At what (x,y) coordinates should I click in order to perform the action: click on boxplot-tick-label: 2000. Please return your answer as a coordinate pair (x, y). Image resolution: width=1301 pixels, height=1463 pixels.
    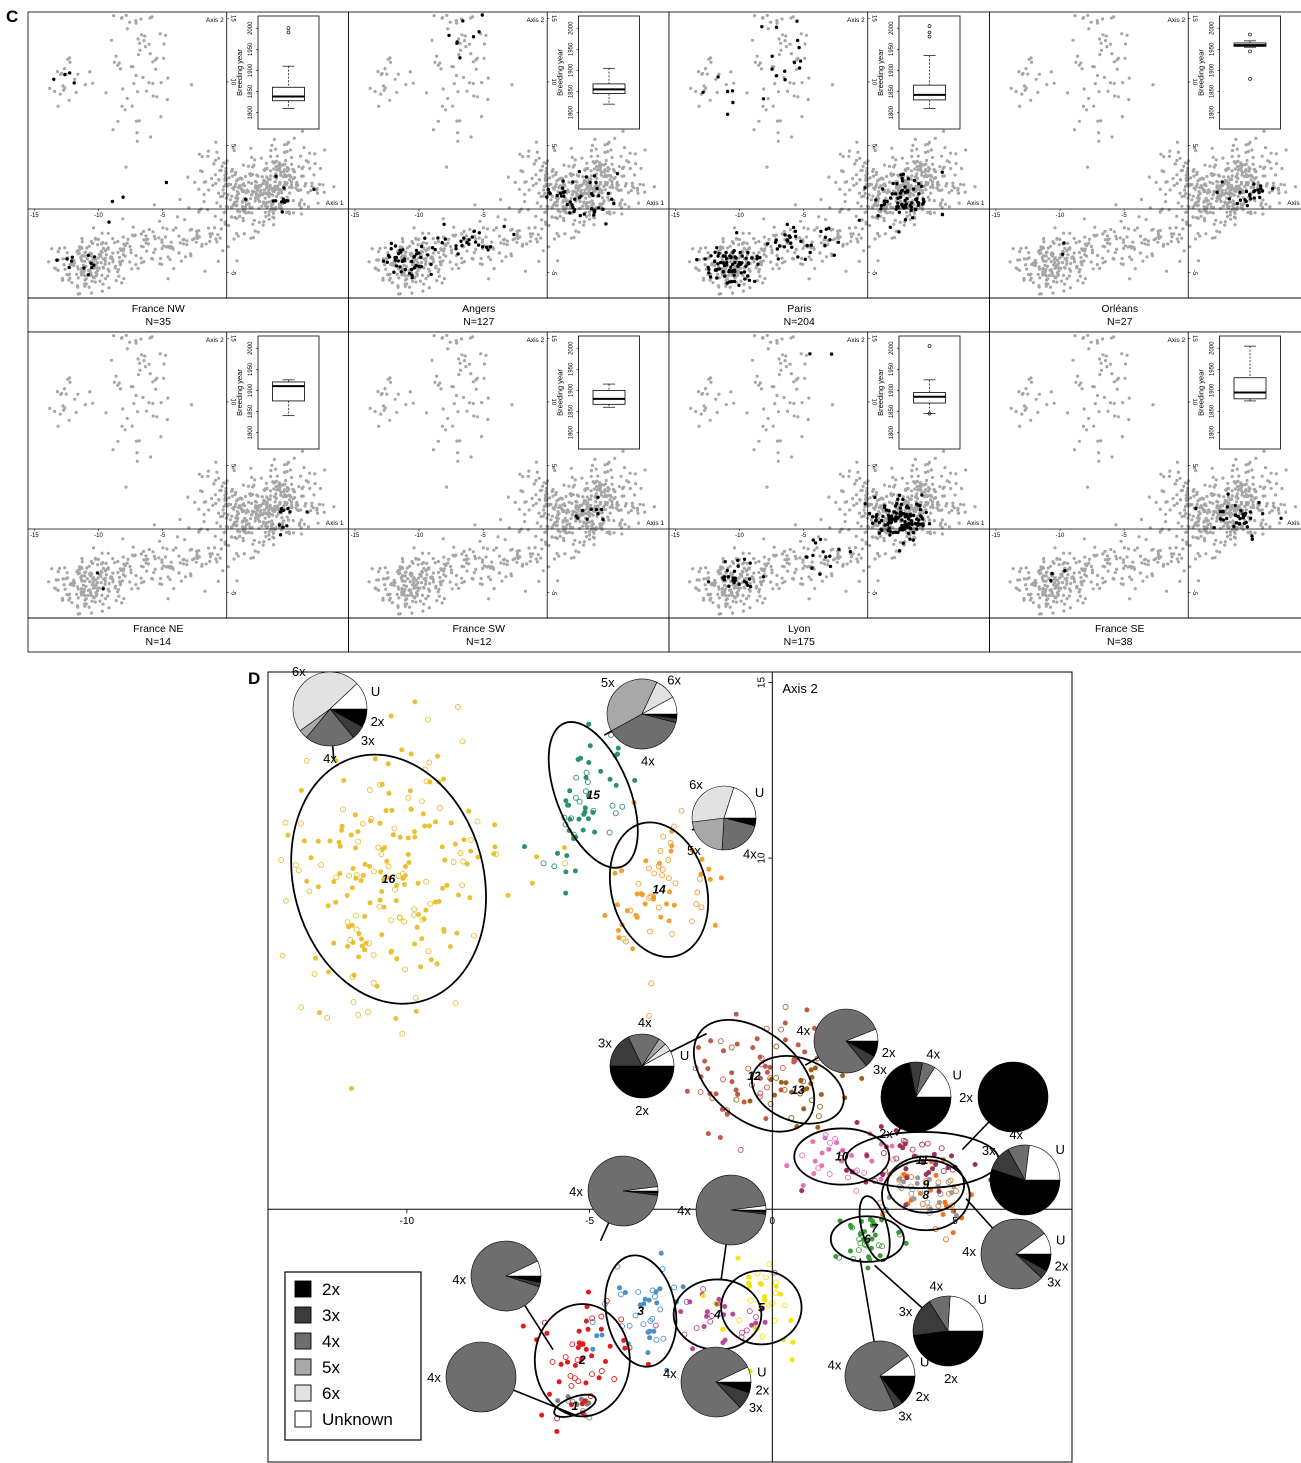
    Looking at the image, I should click on (892, 28).